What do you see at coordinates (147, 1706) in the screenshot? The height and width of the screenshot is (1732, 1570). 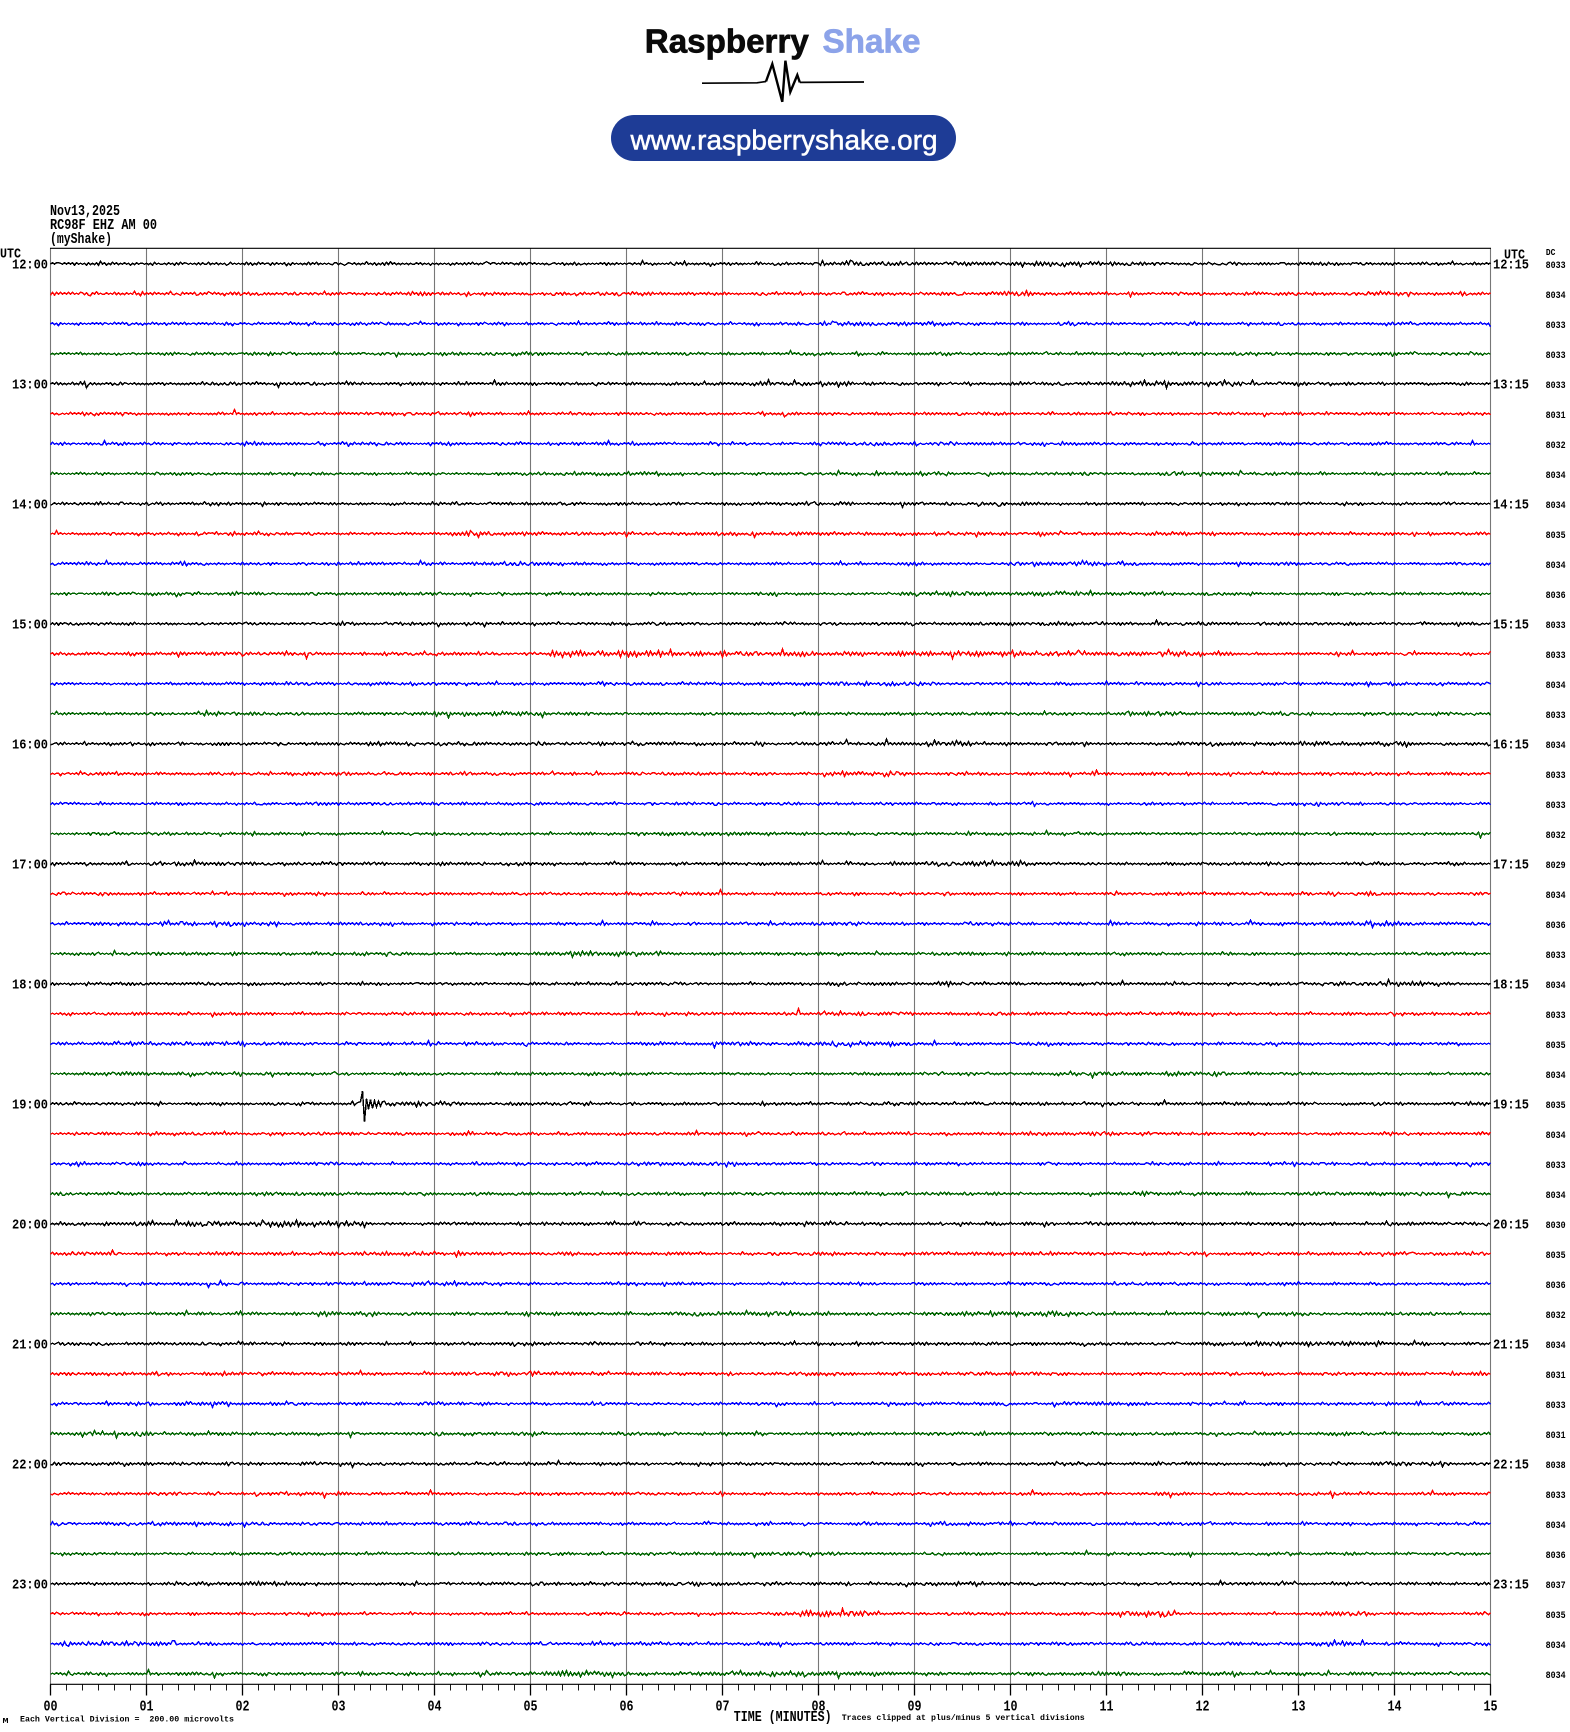 I see `svg-text: 01` at bounding box center [147, 1706].